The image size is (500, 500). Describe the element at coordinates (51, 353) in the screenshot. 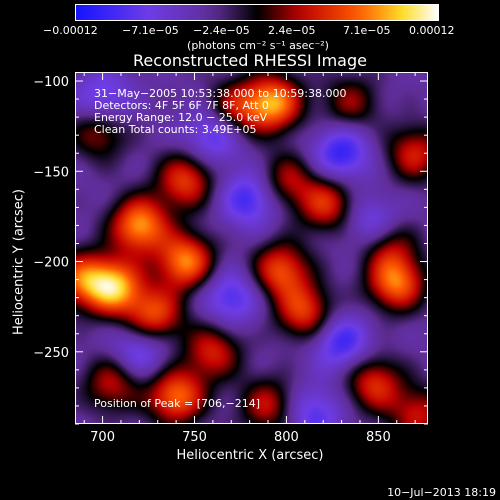

I see `y-tick-label: −250` at that location.